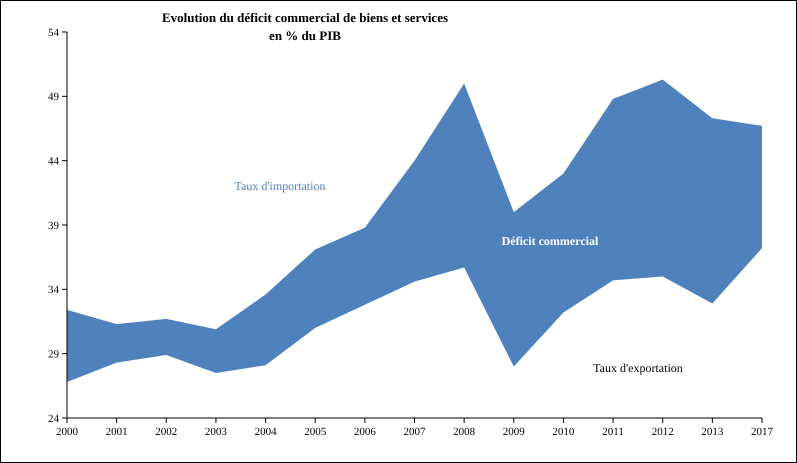  What do you see at coordinates (663, 432) in the screenshot?
I see `x-tick-label: 2012` at bounding box center [663, 432].